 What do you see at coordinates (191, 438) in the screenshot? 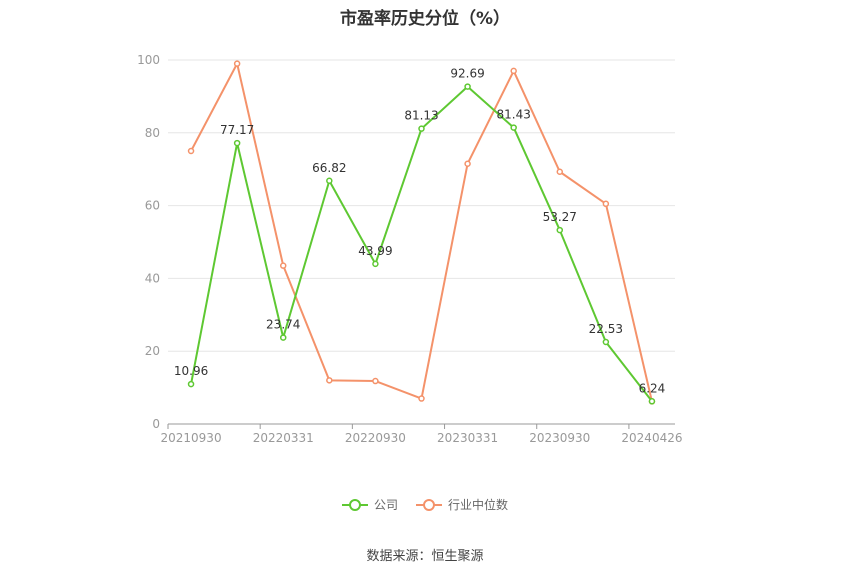
I see `x-tick-label: 20210930` at bounding box center [191, 438].